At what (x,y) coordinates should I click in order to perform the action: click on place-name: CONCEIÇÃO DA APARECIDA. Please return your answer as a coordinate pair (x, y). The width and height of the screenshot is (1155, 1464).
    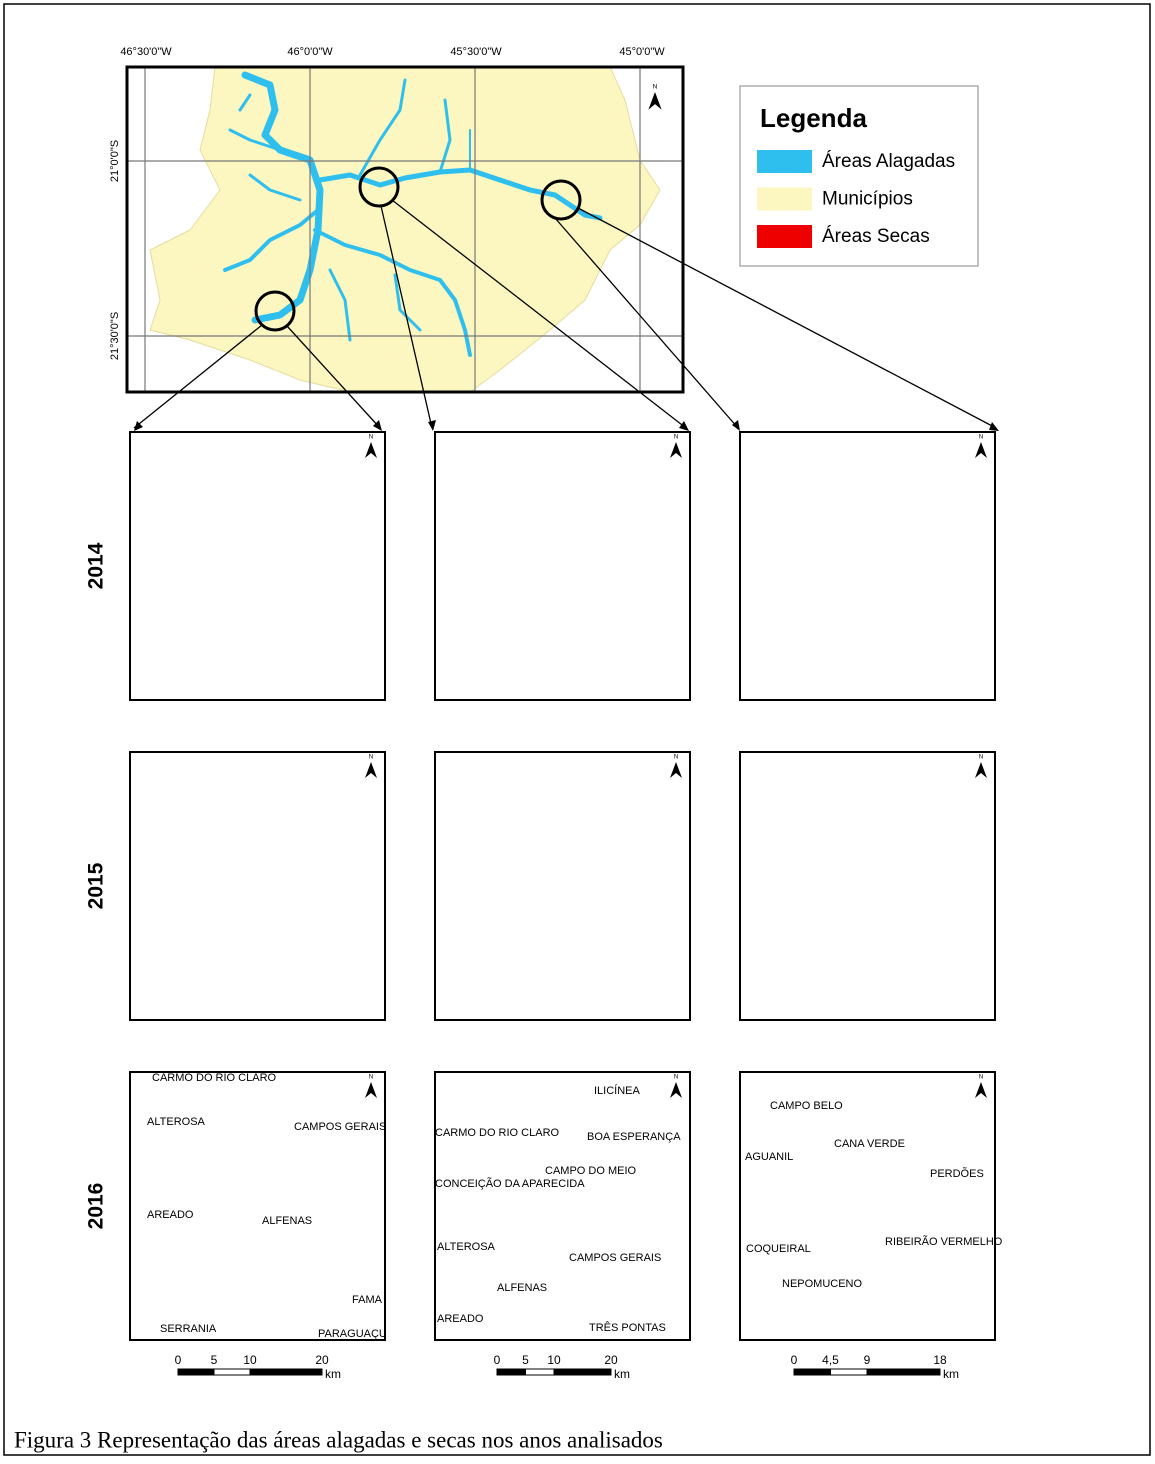
    Looking at the image, I should click on (510, 1183).